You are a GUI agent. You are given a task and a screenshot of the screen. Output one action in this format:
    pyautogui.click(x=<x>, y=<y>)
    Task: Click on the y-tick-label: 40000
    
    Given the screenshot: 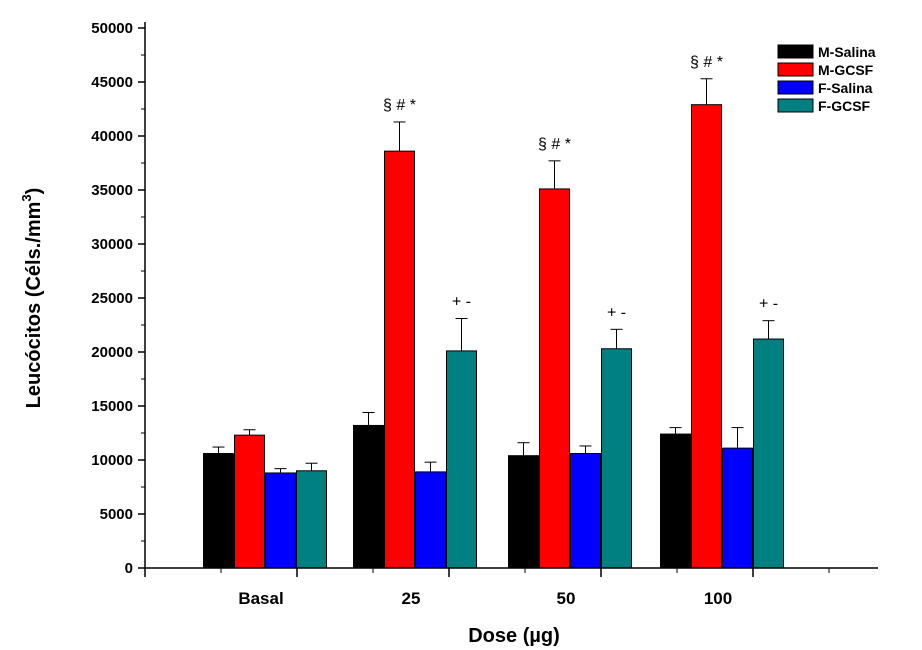 What is the action you would take?
    pyautogui.click(x=112, y=136)
    